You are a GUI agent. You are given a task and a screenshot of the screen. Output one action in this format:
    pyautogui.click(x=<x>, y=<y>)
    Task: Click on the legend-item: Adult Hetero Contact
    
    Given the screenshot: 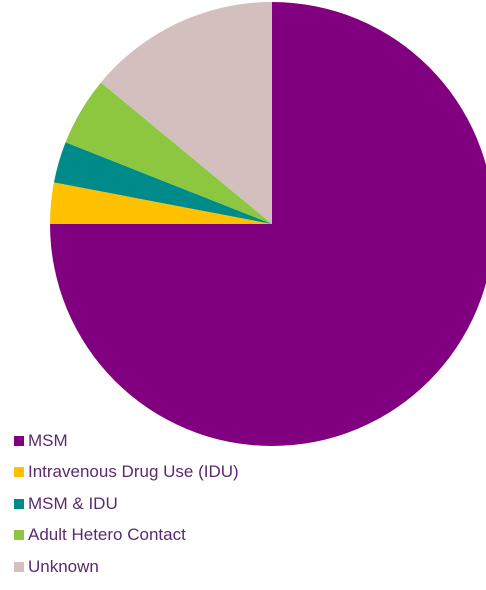 What is the action you would take?
    pyautogui.click(x=126, y=535)
    